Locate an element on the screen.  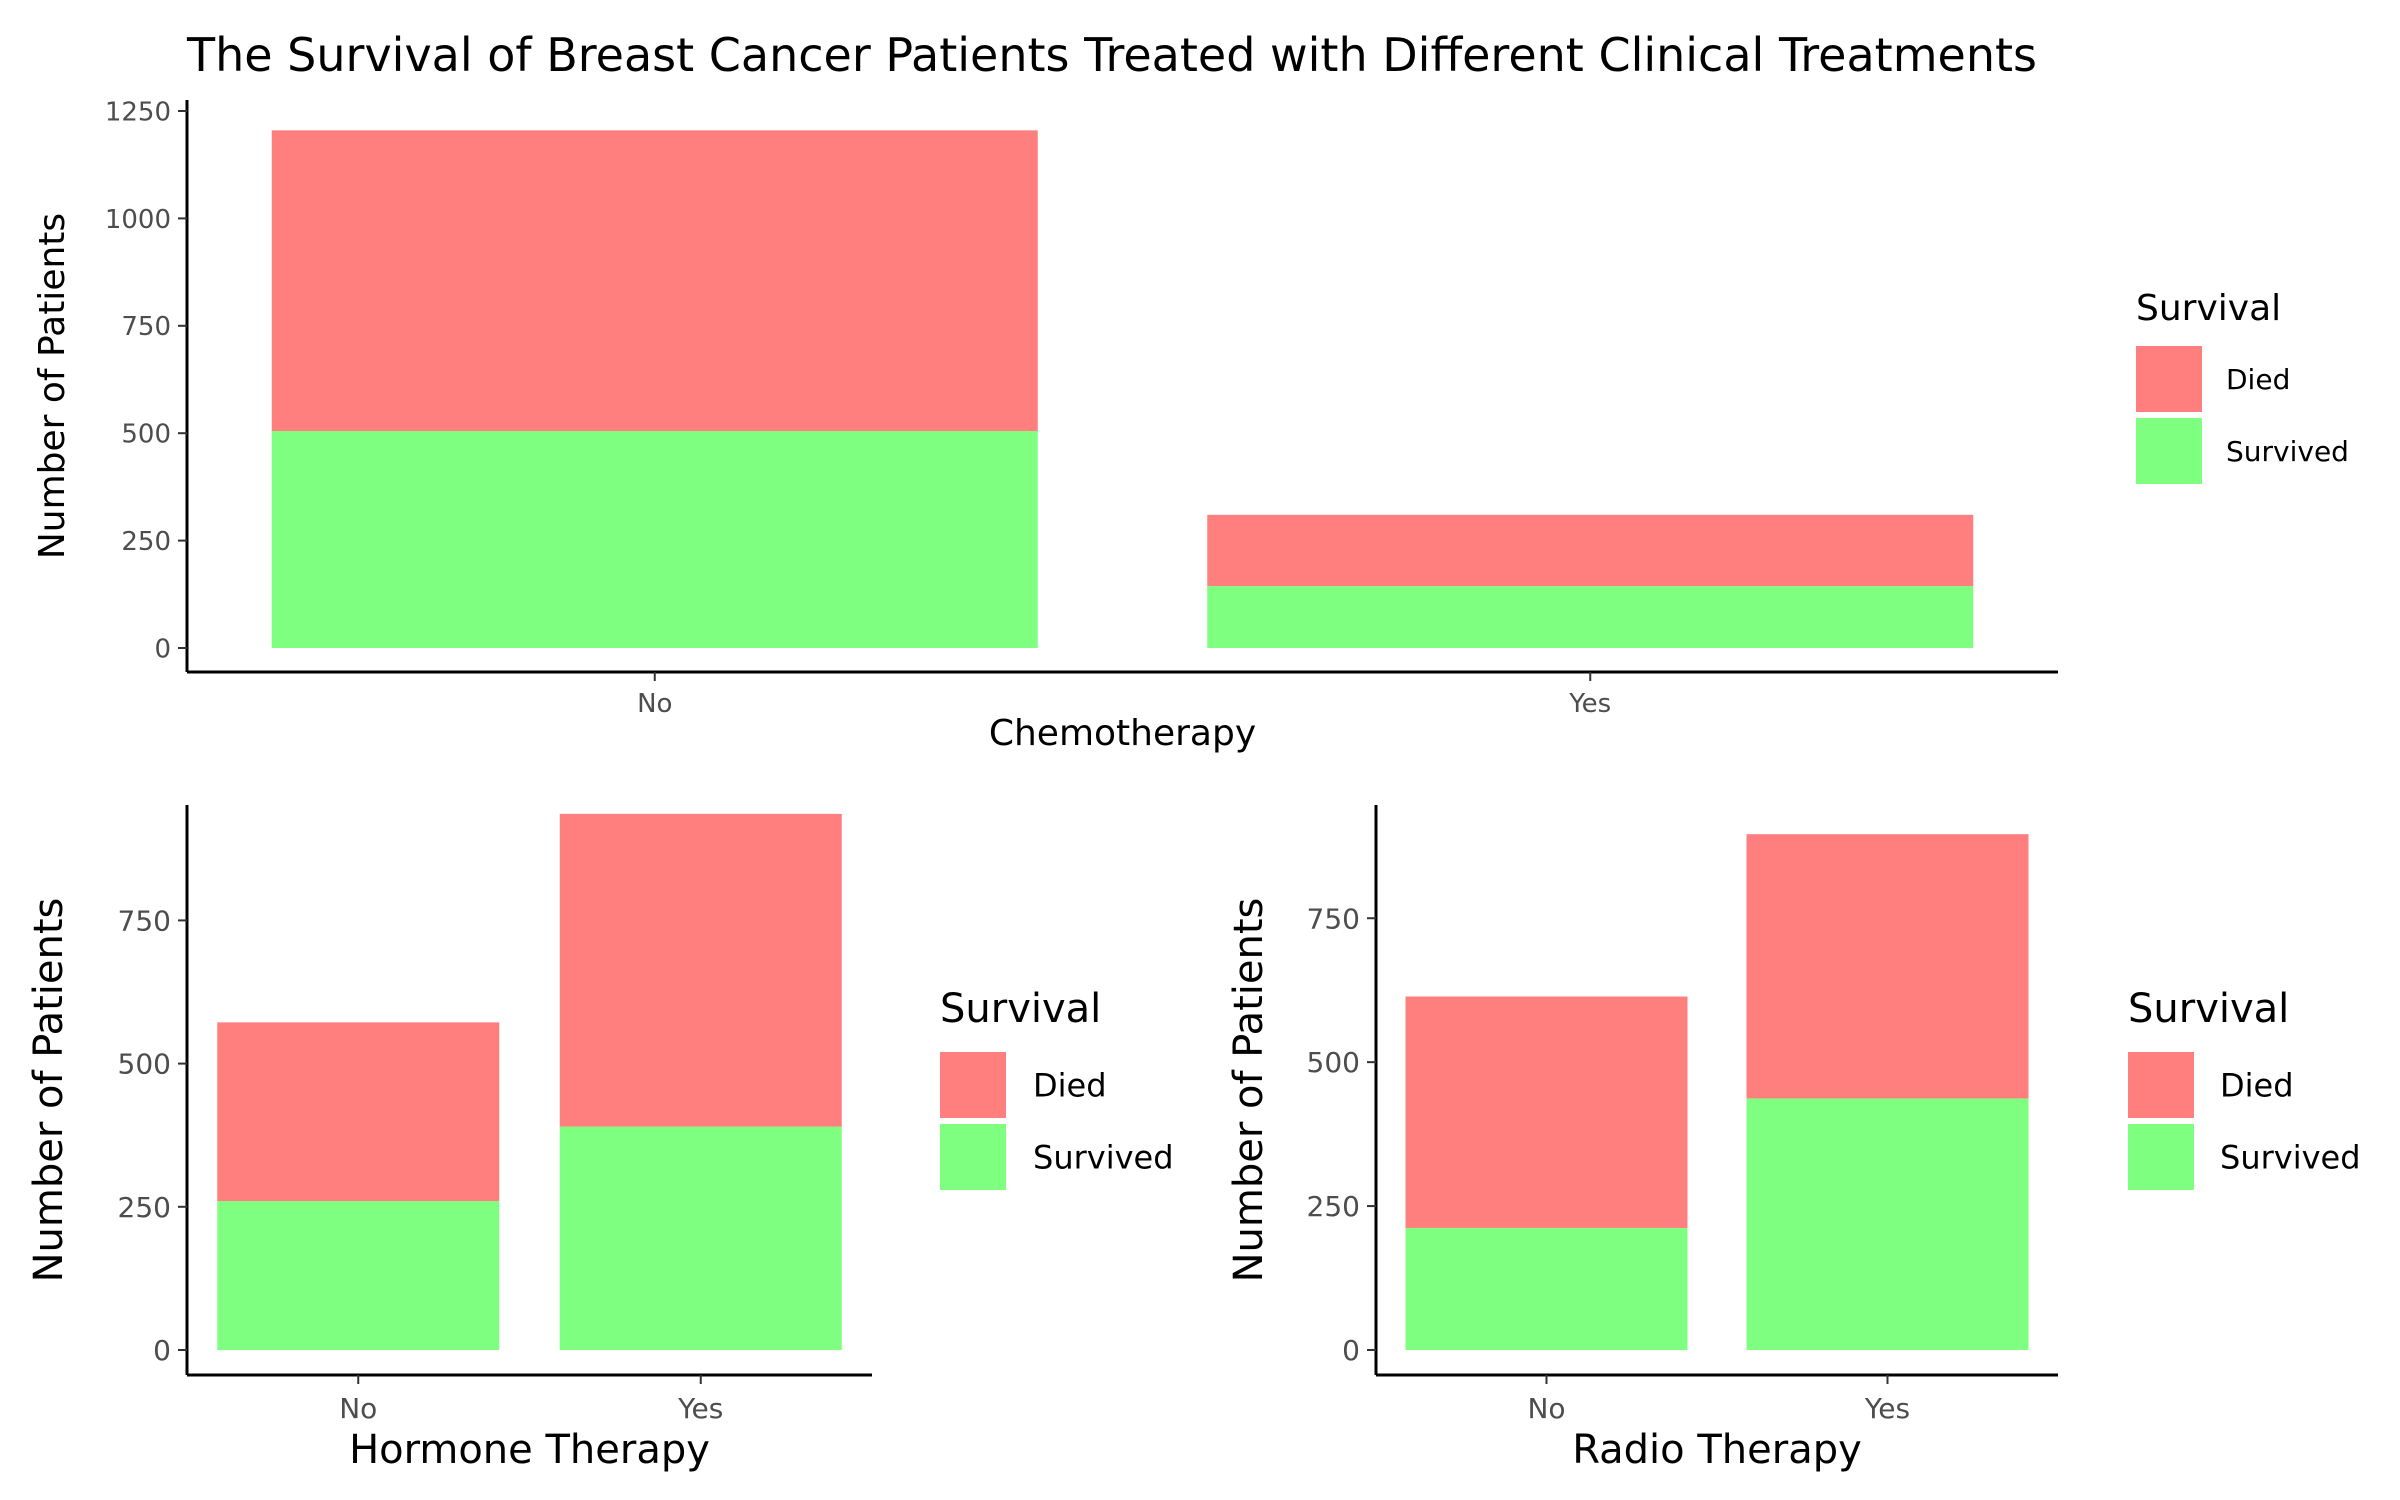
y-tick-label: 1250 is located at coordinates (138, 112).